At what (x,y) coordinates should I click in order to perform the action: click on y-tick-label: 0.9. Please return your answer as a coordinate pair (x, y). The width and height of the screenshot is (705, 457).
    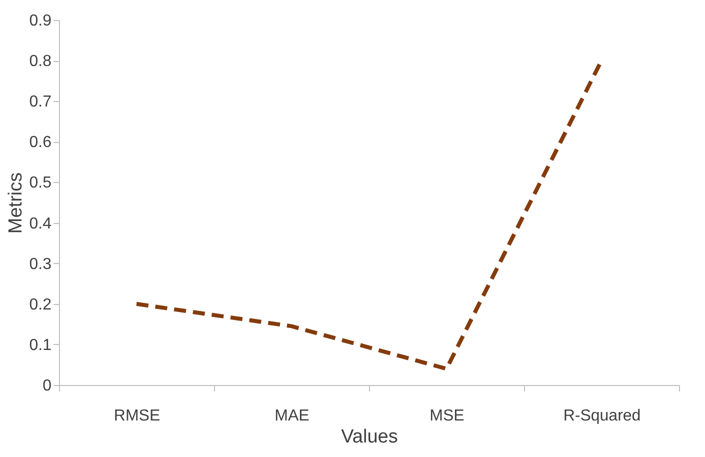
    Looking at the image, I should click on (40, 21).